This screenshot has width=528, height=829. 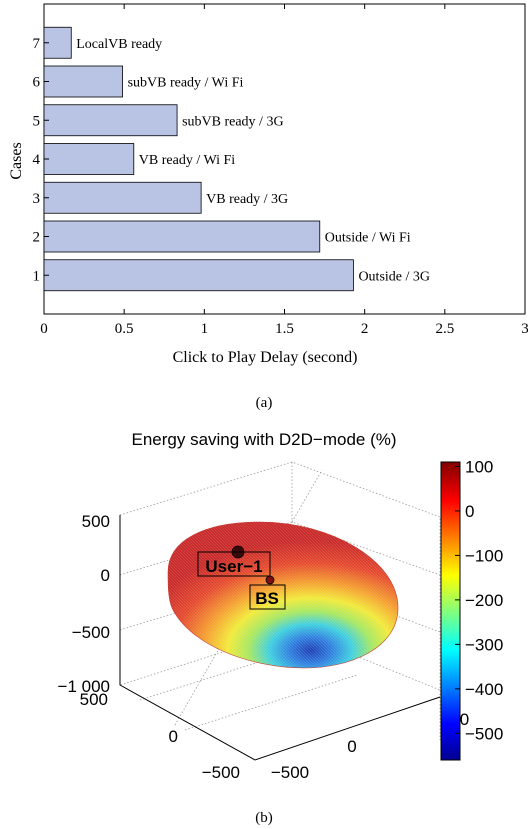 I want to click on x3d-tick-label: −500, so click(x=290, y=772).